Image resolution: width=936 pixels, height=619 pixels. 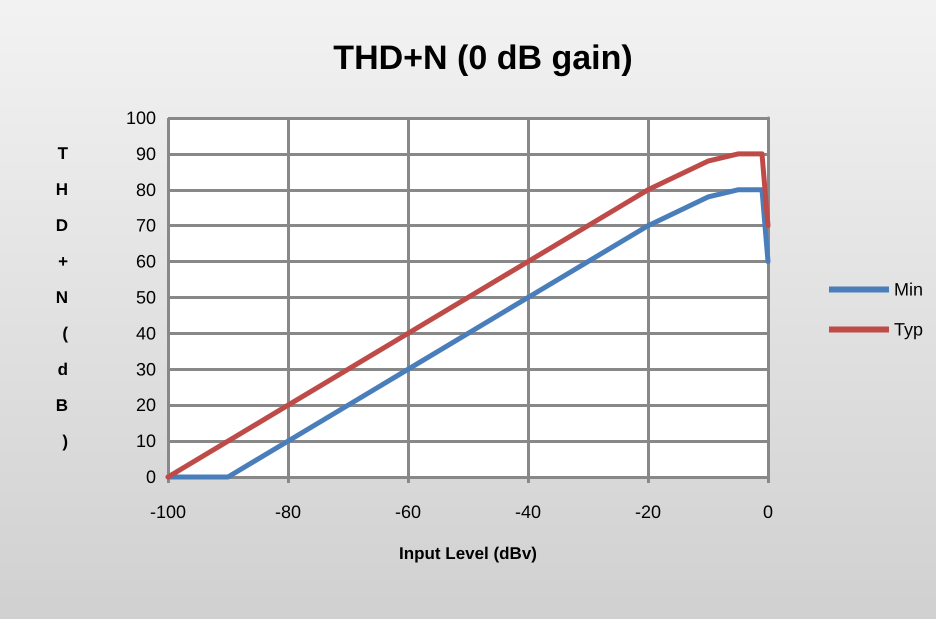 What do you see at coordinates (768, 512) in the screenshot?
I see `x-tick-label: 0` at bounding box center [768, 512].